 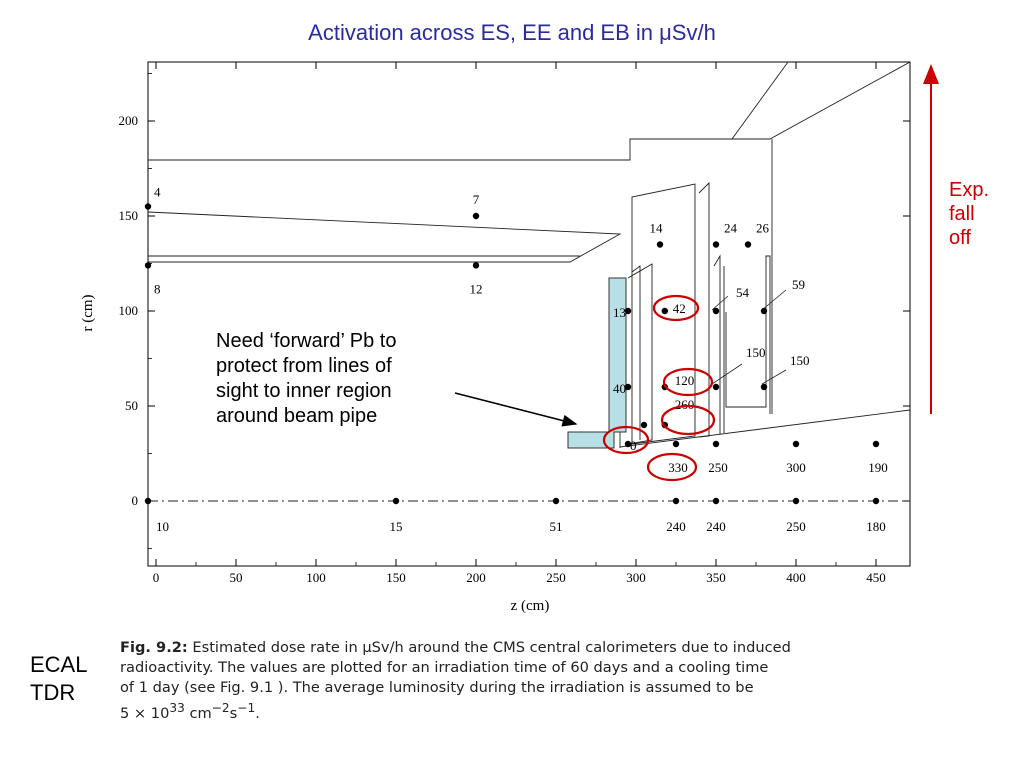 What do you see at coordinates (246, 708) in the screenshot?
I see `formula-part: −1` at bounding box center [246, 708].